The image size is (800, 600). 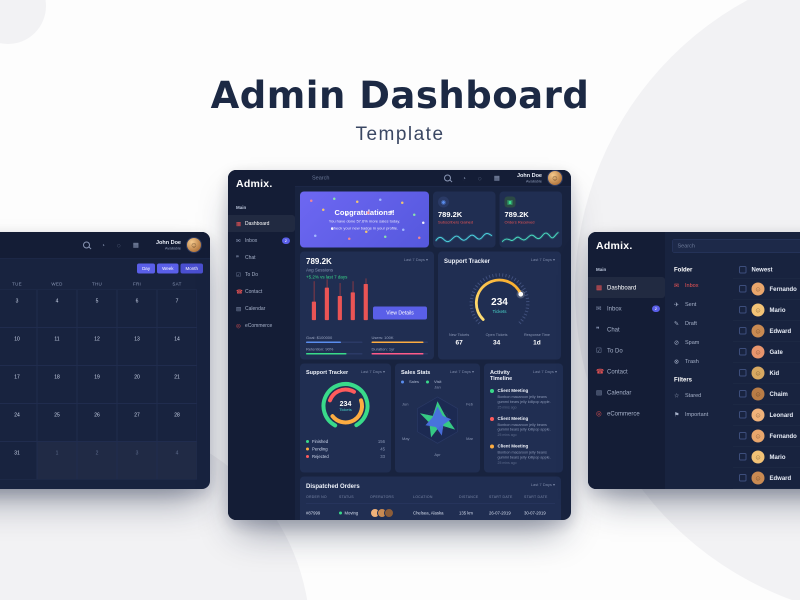 I want to click on calendar-day-cell: 14, so click(x=177, y=346).